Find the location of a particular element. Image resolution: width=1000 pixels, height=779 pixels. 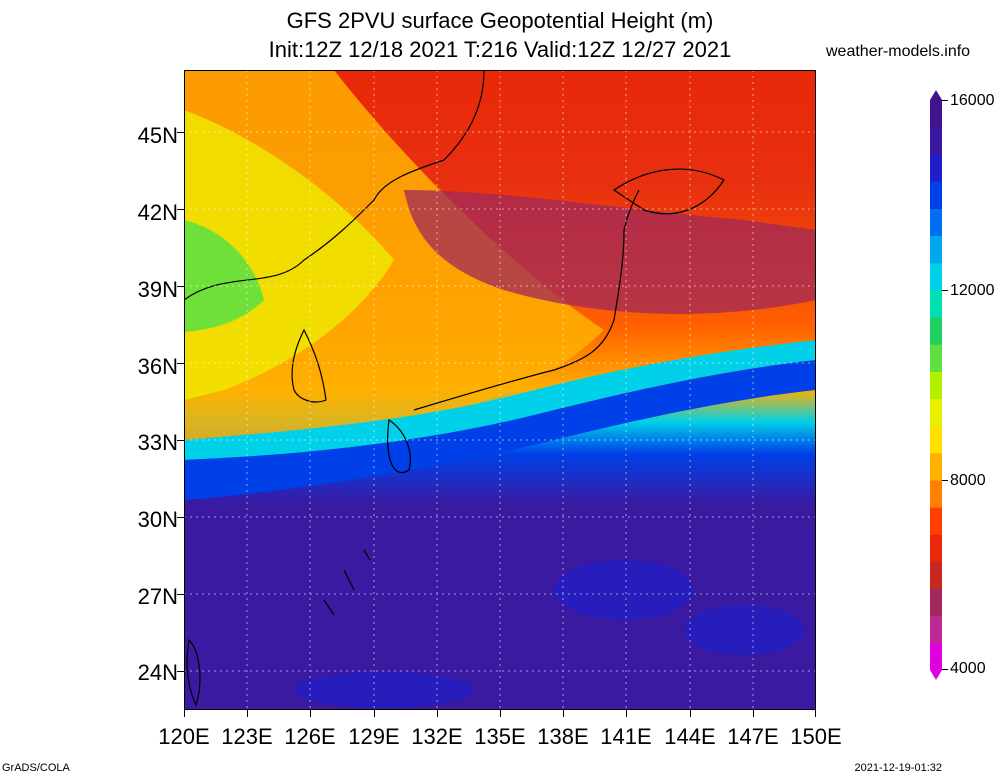

lon-label: 129E is located at coordinates (374, 736).